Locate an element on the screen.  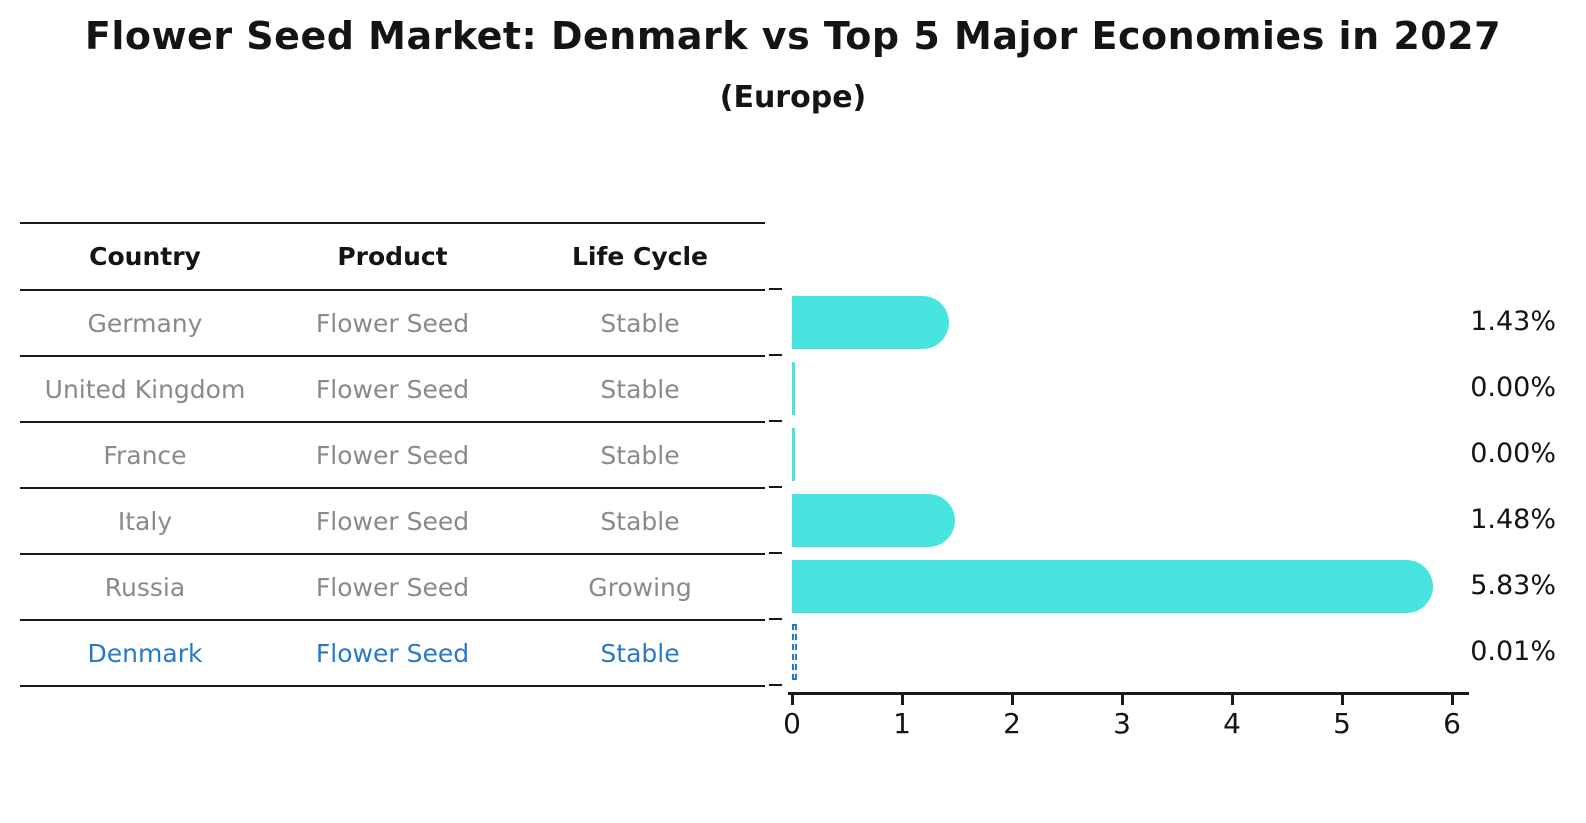
x-tick-label: 5 is located at coordinates (1342, 723).